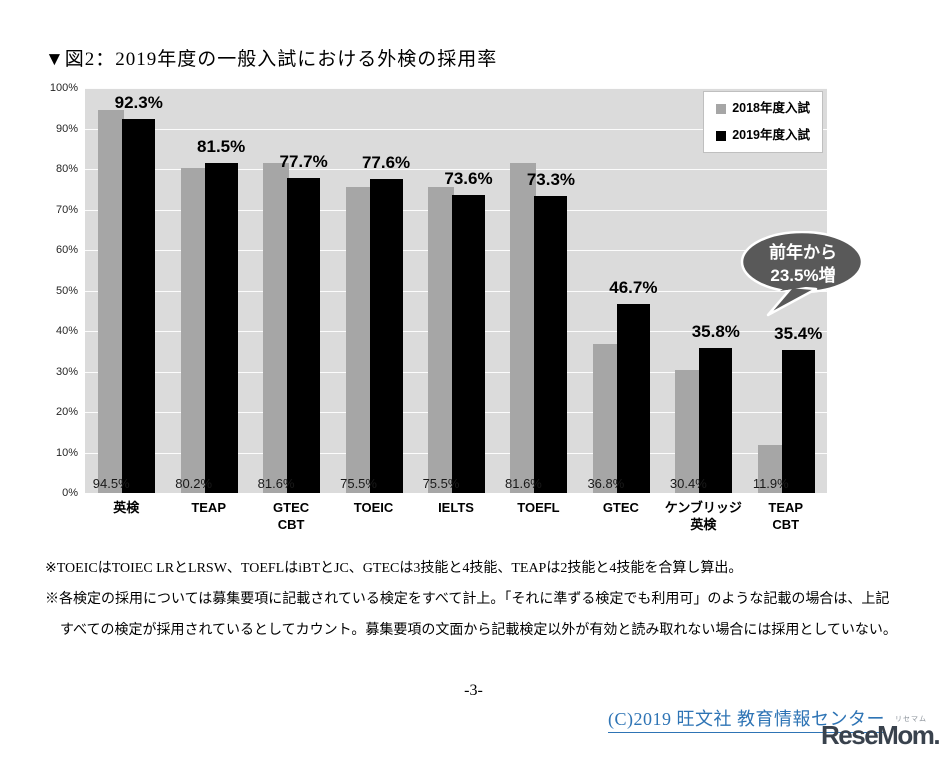  Describe the element at coordinates (721, 108) in the screenshot. I see `legend-swatch-2018-icon` at that location.